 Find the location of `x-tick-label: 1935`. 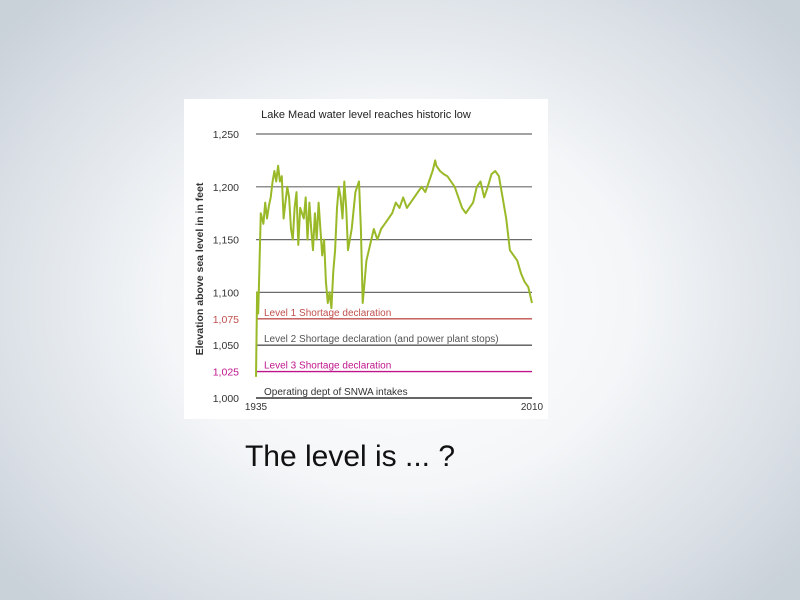

x-tick-label: 1935 is located at coordinates (256, 407).